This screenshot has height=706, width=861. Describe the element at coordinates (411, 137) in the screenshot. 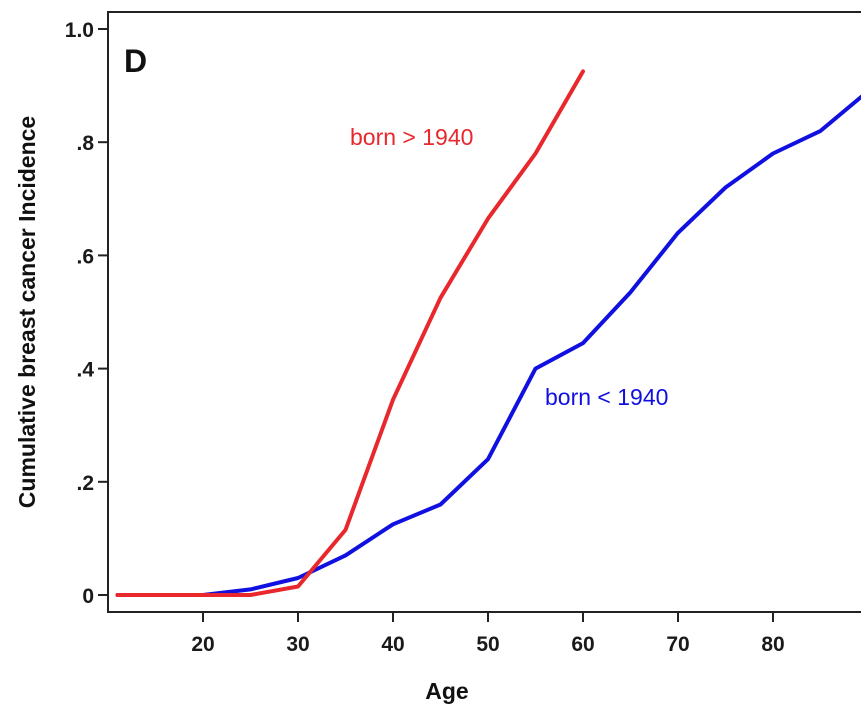

I see `series-label-born-after-1940: born > 1940` at that location.